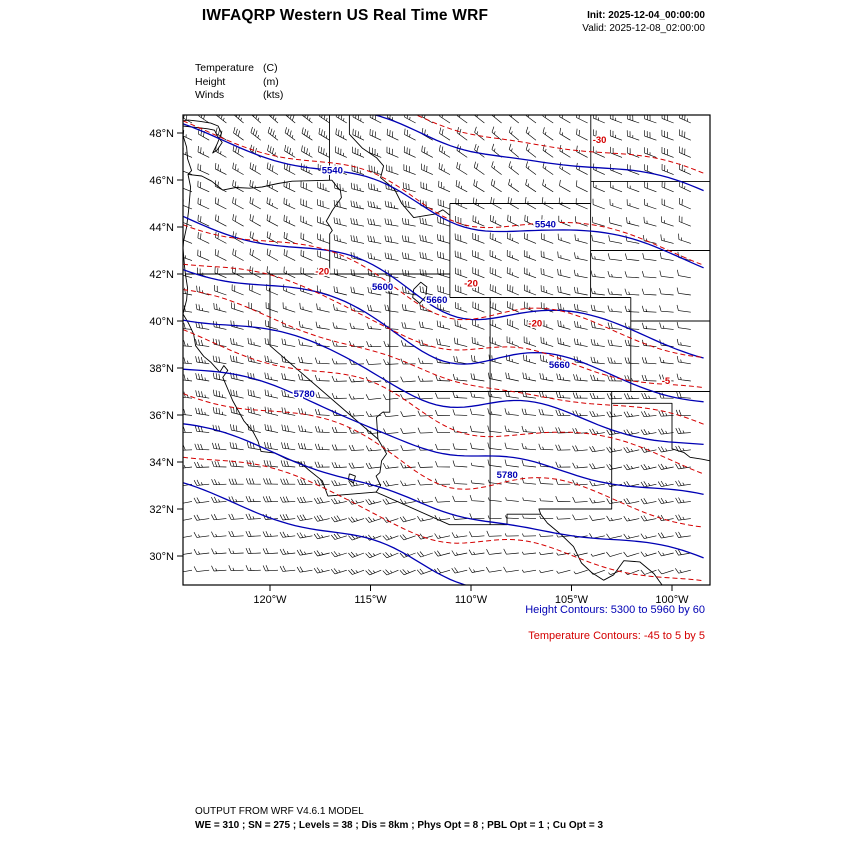  I want to click on init-time: Init: 2025-12-04_00:00:00, so click(646, 15).